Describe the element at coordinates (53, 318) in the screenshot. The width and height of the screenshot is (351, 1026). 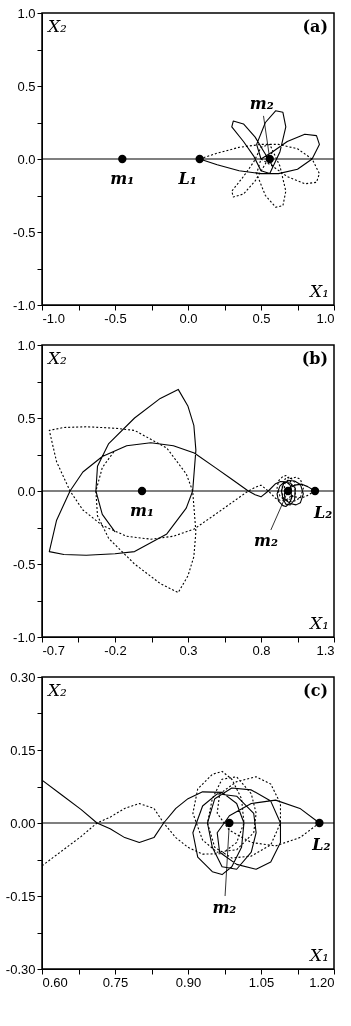
I see `x-tick-label: -1.0` at that location.